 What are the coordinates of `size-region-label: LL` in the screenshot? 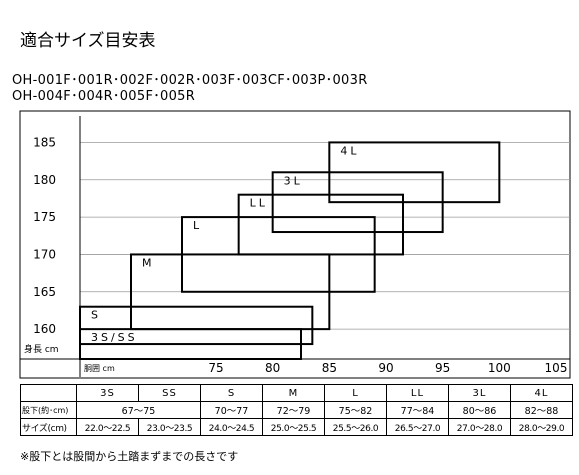 It's located at (259, 203).